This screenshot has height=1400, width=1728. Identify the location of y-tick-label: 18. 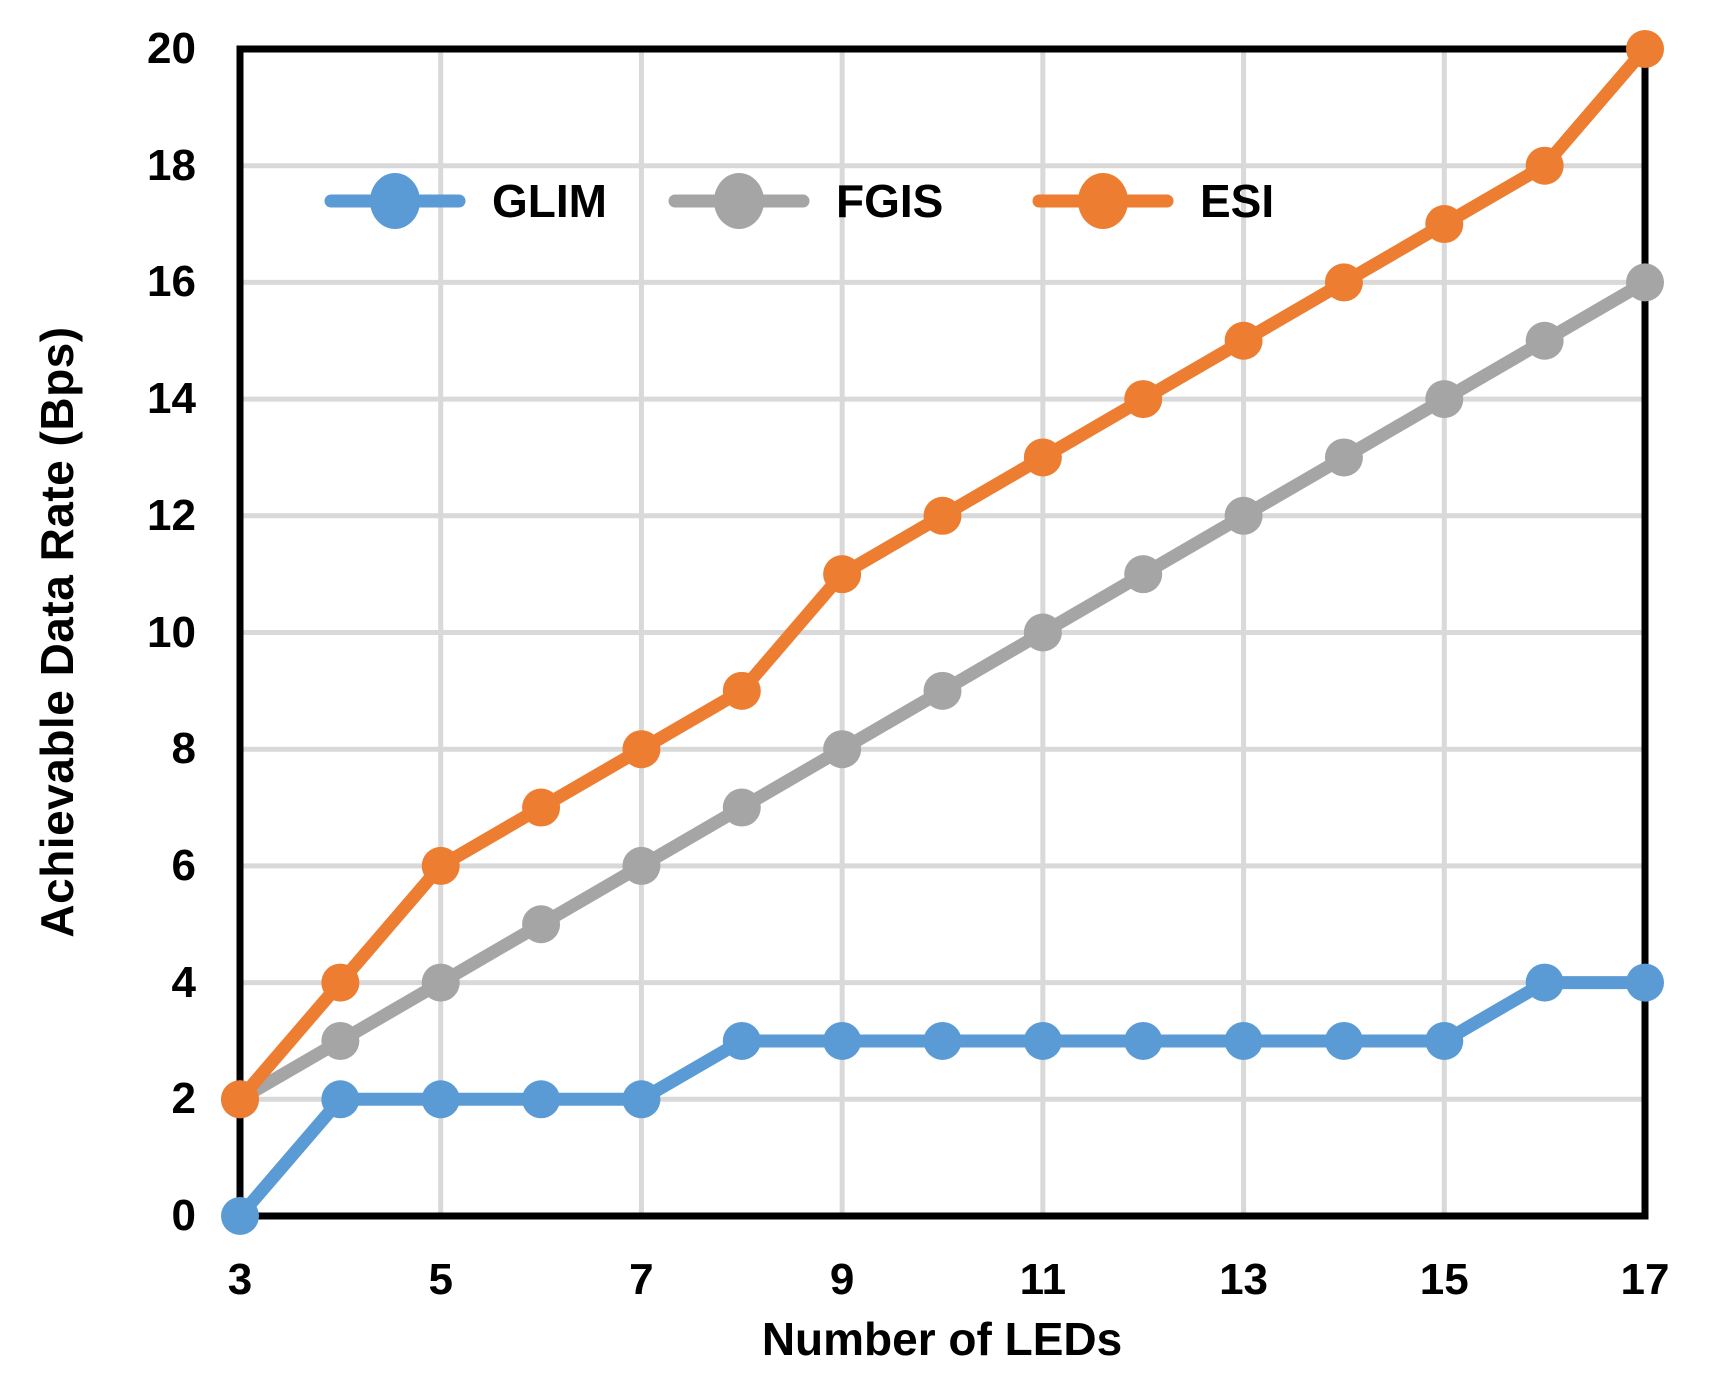
(171, 165).